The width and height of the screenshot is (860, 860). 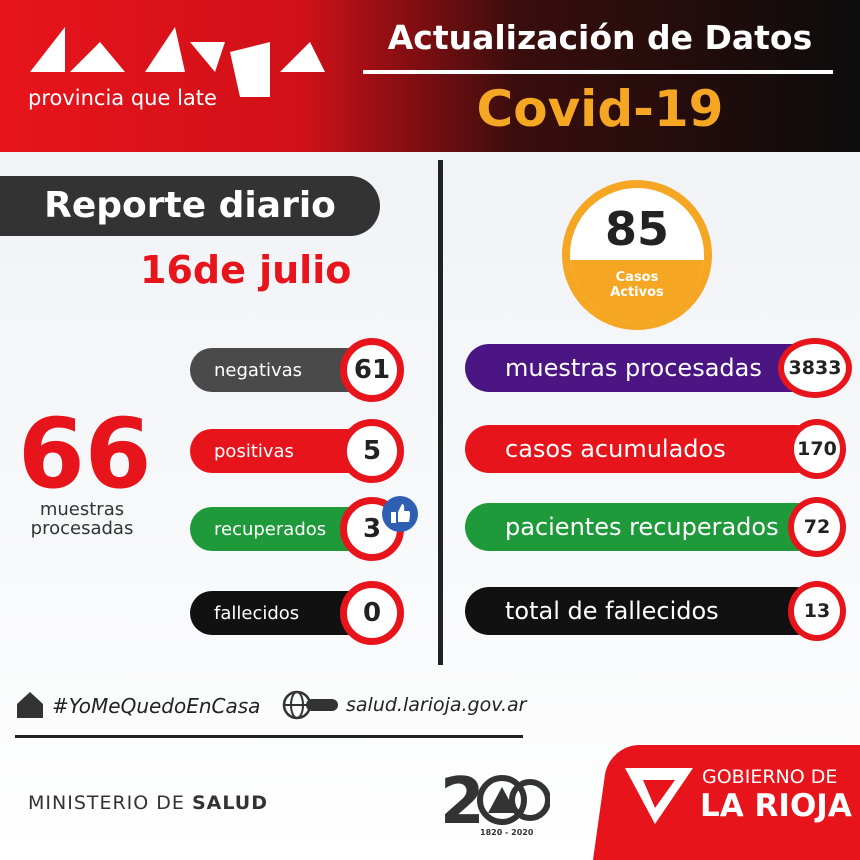 I want to click on report-date: 16de julio, so click(x=246, y=270).